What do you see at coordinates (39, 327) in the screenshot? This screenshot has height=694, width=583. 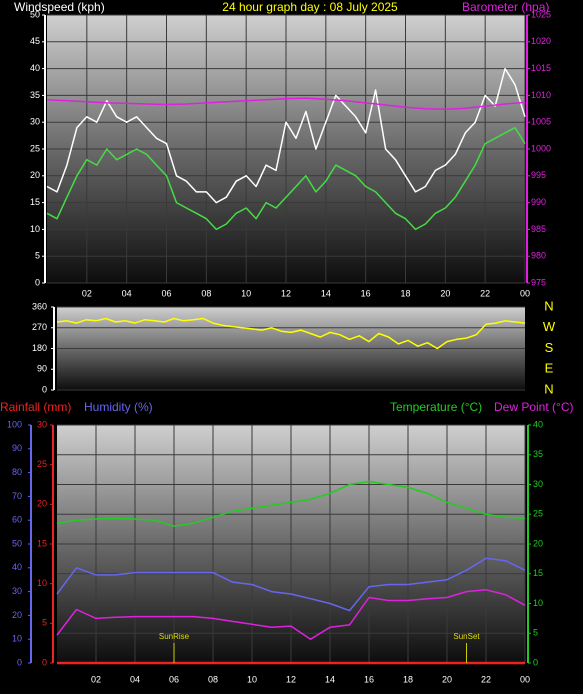 I see `y-tick-label: 270` at bounding box center [39, 327].